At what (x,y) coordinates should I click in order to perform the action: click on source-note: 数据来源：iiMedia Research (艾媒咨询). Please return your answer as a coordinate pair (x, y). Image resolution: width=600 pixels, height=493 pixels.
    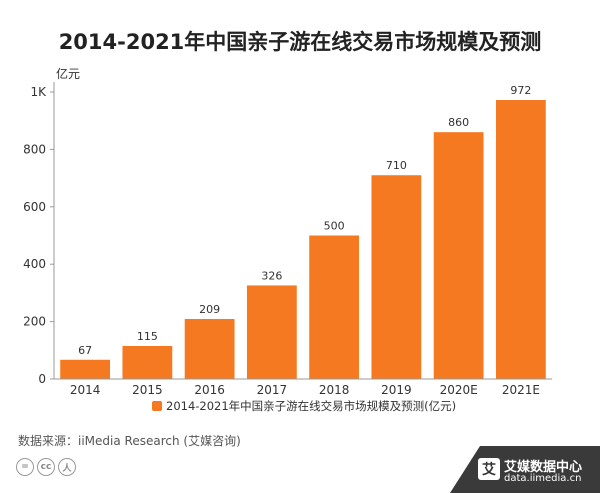
    Looking at the image, I should click on (129, 441).